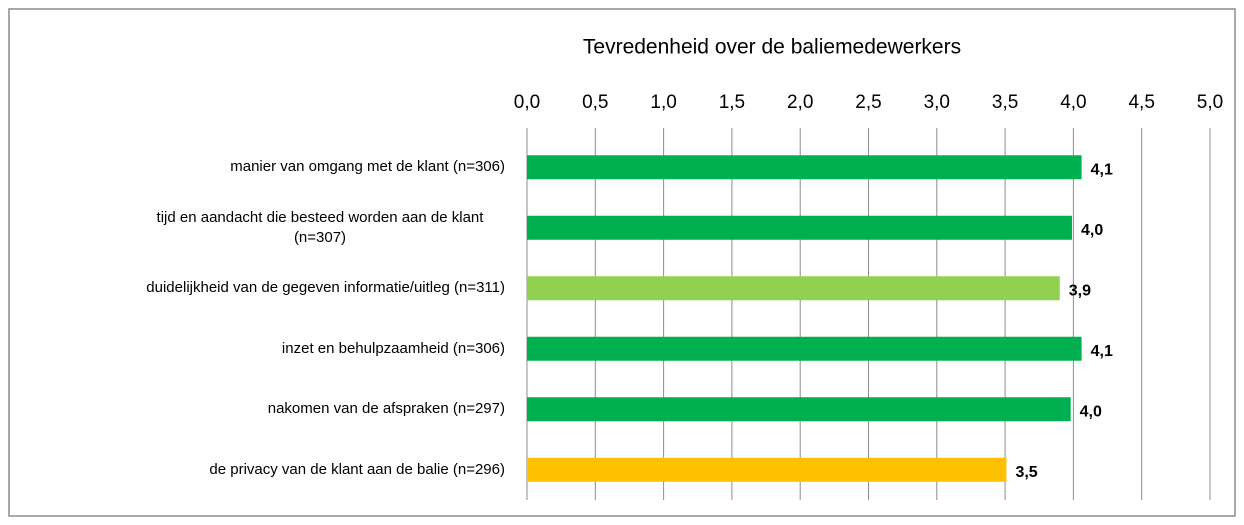  I want to click on y-tick-label: inzet en behulpzaamheid (n=306), so click(393, 348).